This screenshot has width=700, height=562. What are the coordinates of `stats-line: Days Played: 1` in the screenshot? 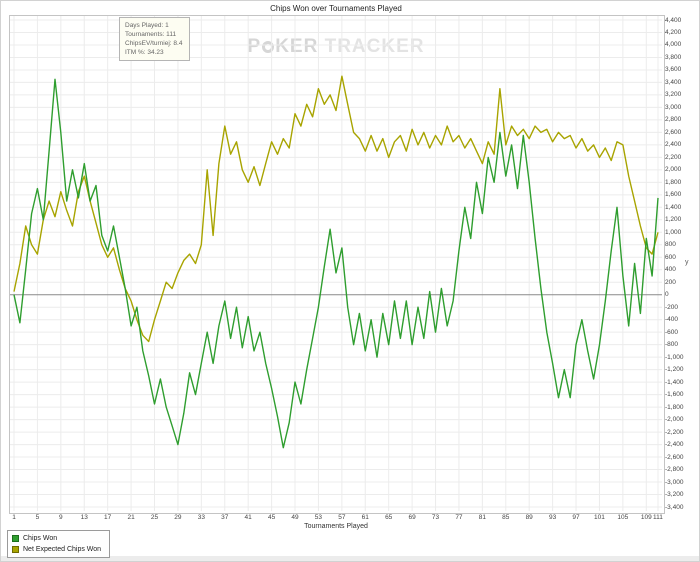 It's located at (147, 25).